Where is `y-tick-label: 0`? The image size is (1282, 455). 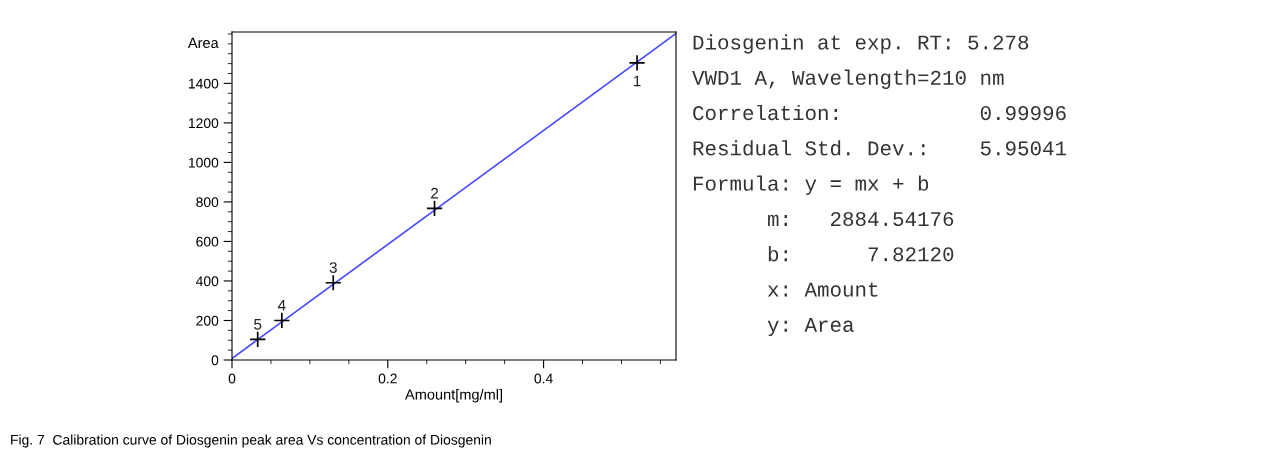 y-tick-label: 0 is located at coordinates (215, 360).